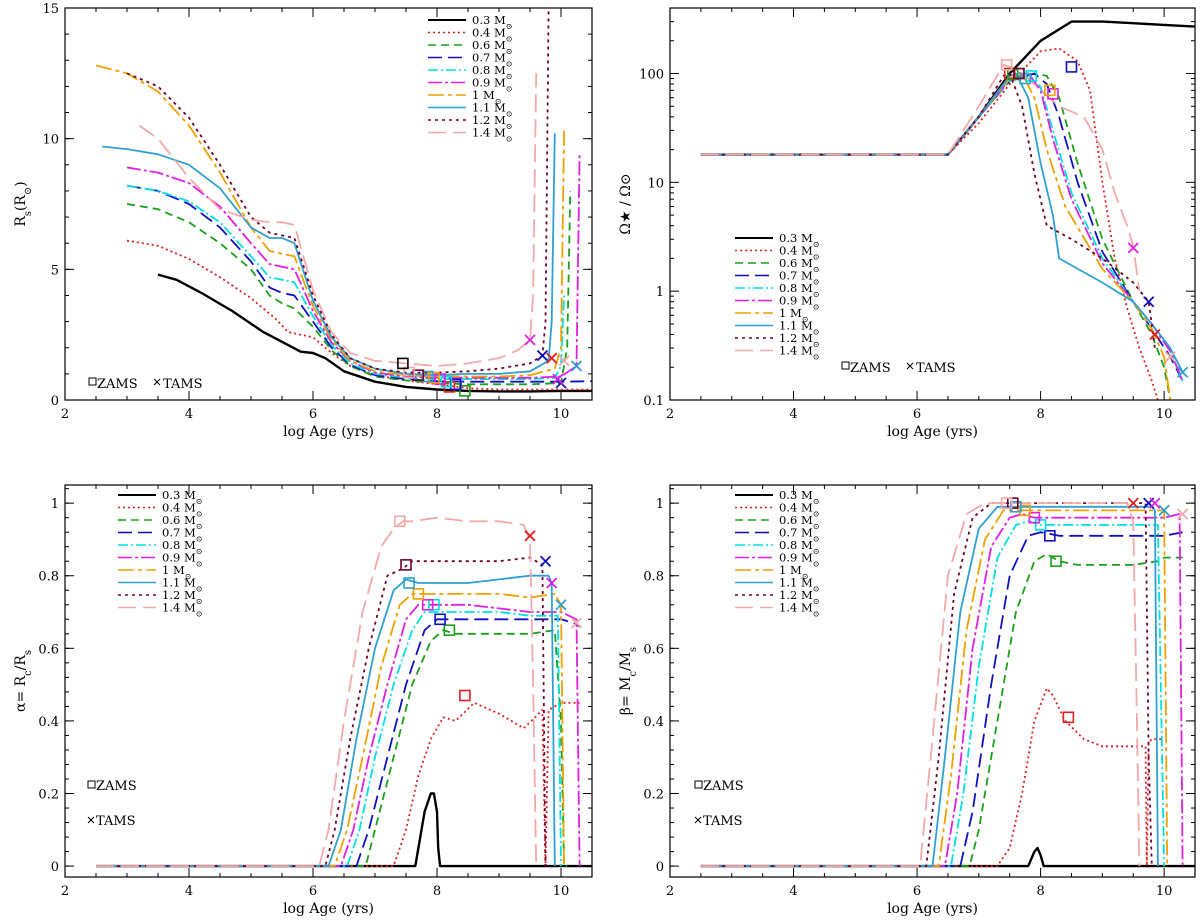  Describe the element at coordinates (920, 684) in the screenshot. I see `series-line-1p4` at that location.